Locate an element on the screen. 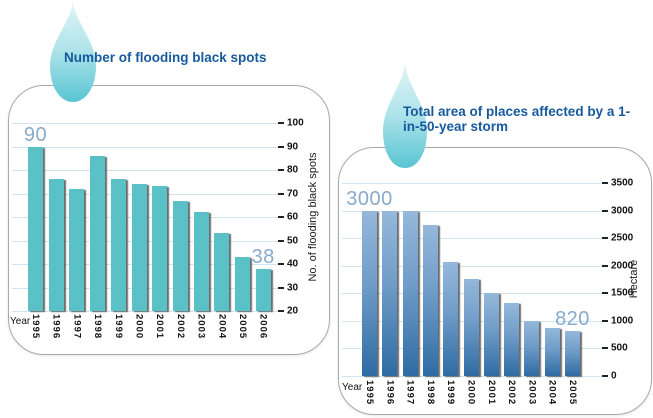 This screenshot has height=418, width=653. y-axis-tick-label: 80 is located at coordinates (293, 170).